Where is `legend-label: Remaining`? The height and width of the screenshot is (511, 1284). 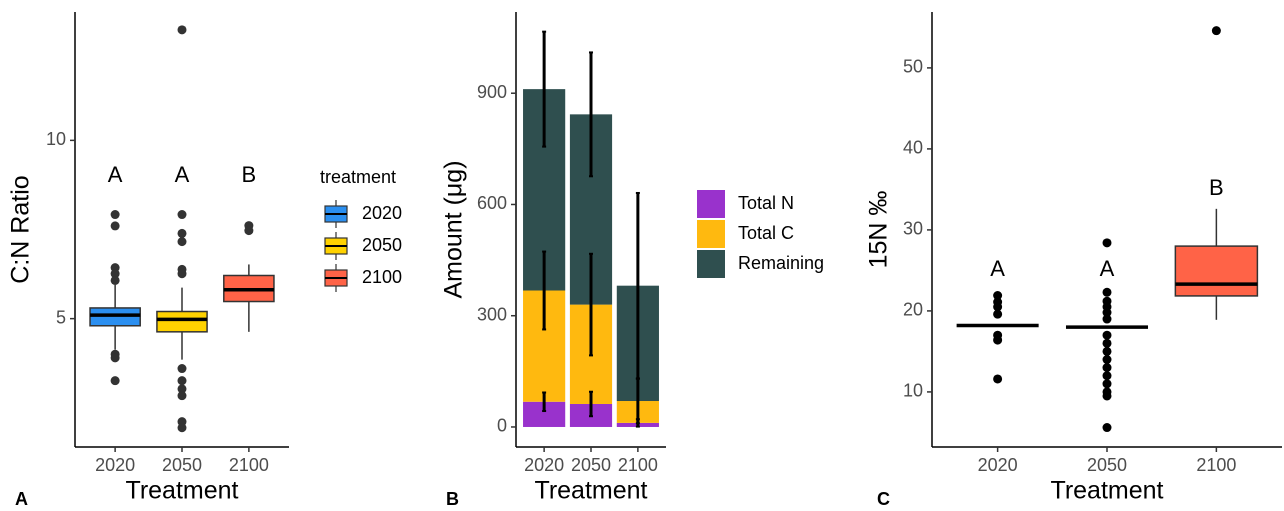 legend-label: Remaining is located at coordinates (781, 263).